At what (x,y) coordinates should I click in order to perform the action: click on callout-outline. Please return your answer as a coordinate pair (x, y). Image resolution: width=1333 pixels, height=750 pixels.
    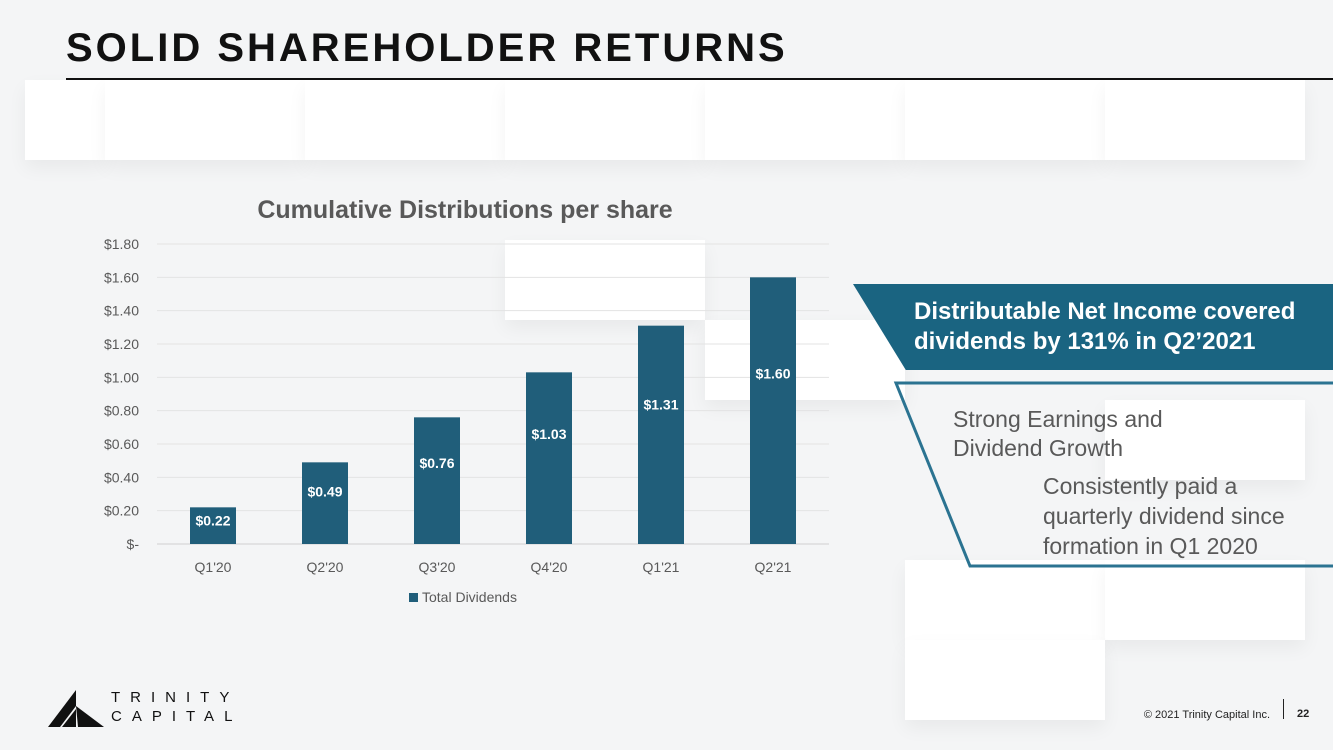
    Looking at the image, I should click on (1113, 474).